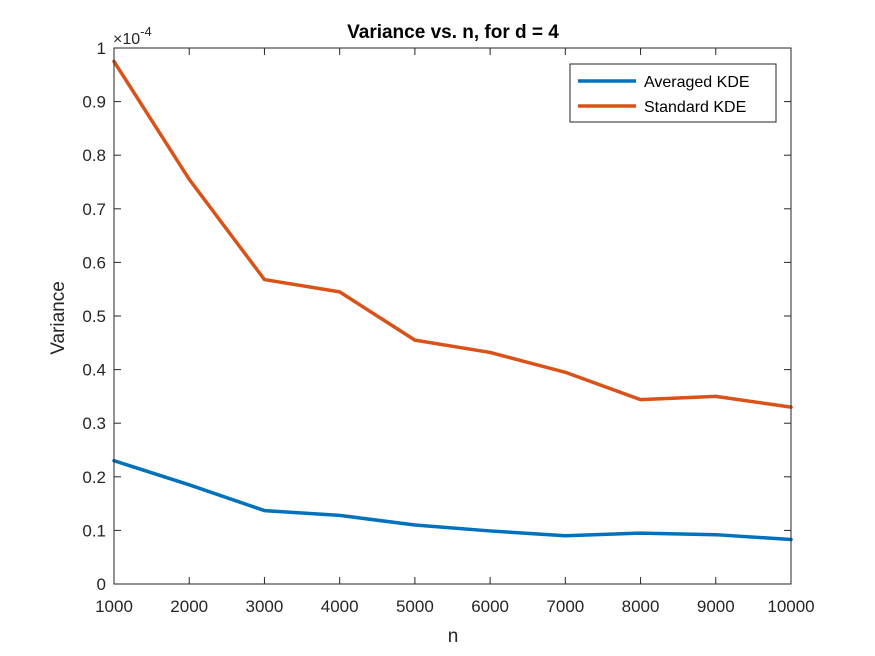 This screenshot has width=875, height=656. I want to click on y-tick-label: 0.7, so click(94, 209).